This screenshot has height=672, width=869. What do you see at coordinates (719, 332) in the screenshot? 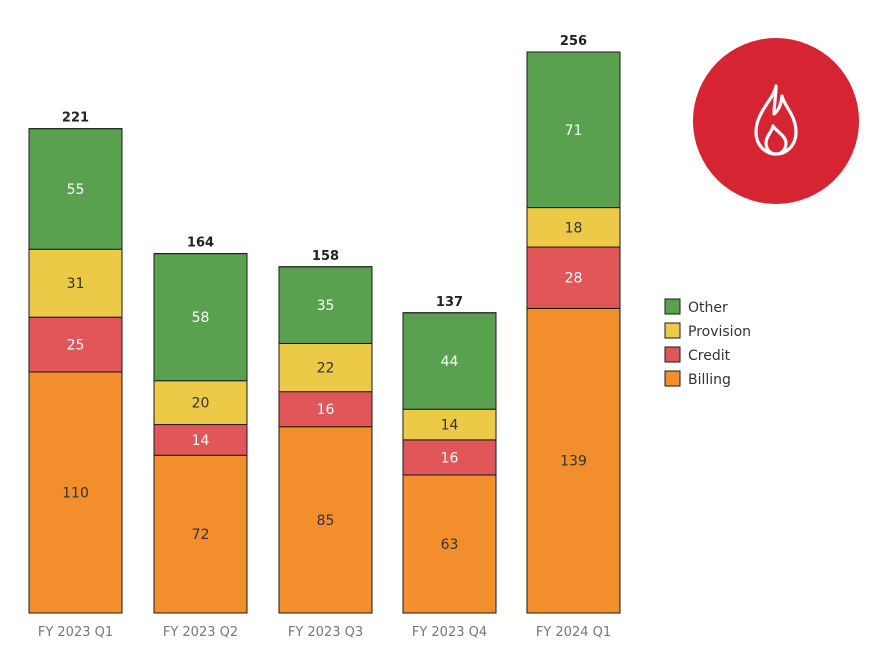
I see `legend-label-provision: Provision` at bounding box center [719, 332].